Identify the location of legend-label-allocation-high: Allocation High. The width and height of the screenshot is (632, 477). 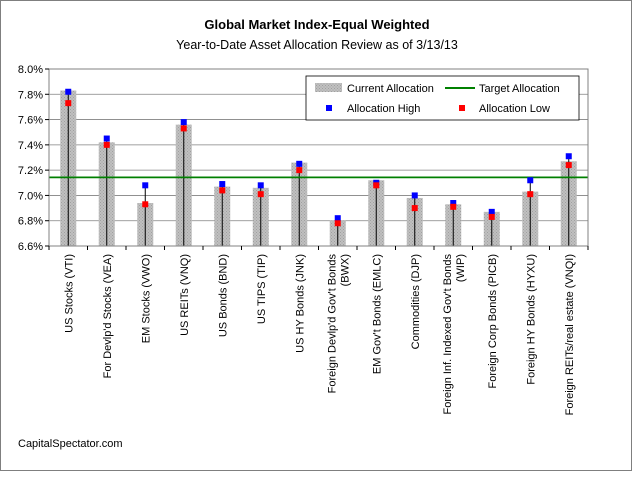
(383, 109).